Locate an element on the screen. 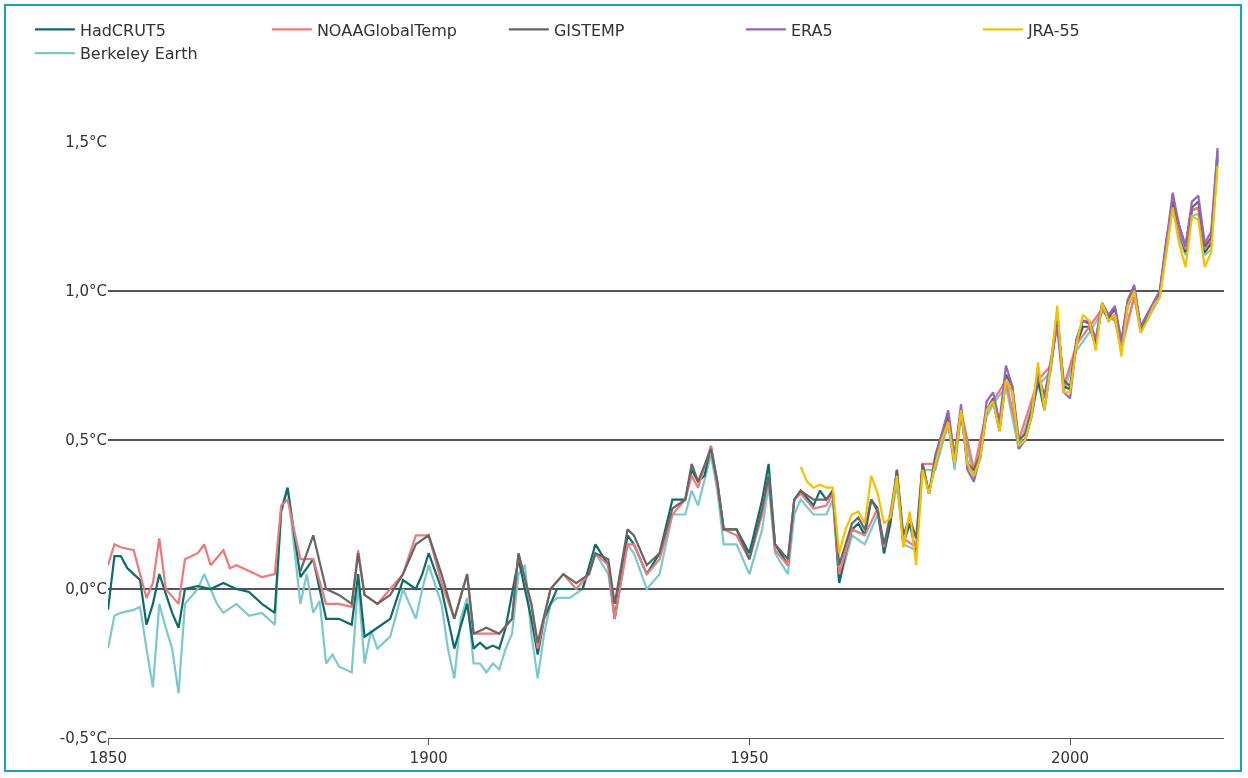 This screenshot has width=1248, height=778. y-tick-label: 1,0°C is located at coordinates (86, 291).